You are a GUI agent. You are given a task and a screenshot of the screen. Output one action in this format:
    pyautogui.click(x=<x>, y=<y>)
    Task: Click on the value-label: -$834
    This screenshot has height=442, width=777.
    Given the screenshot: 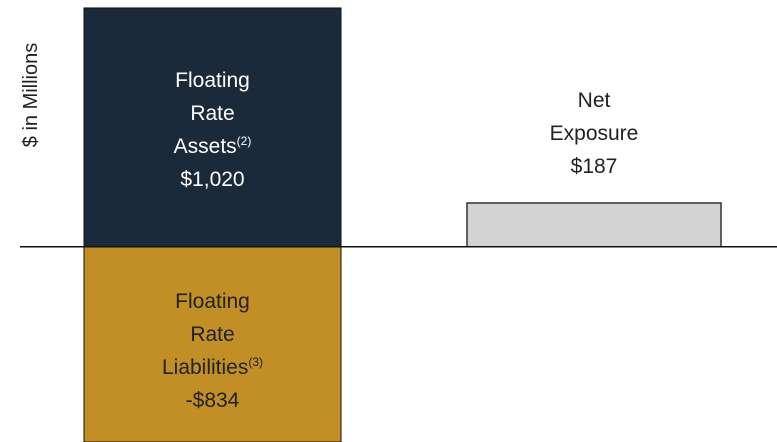 What is the action you would take?
    pyautogui.click(x=212, y=400)
    